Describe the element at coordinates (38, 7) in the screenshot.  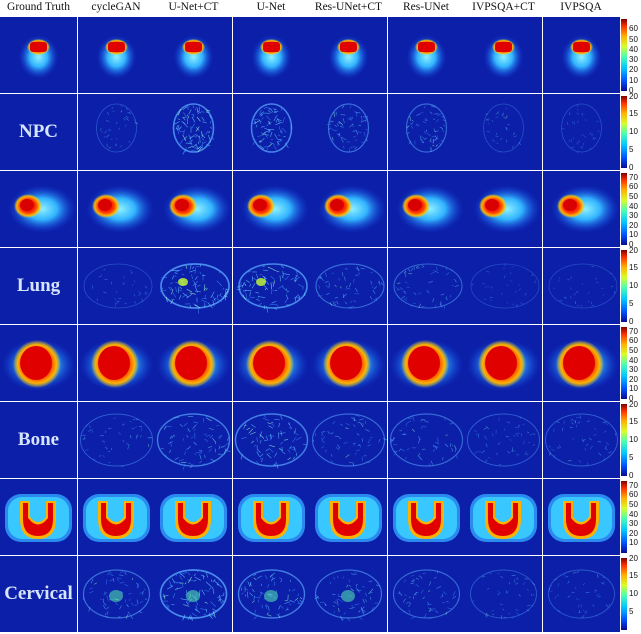
I see `column-header: Ground Truth` at that location.